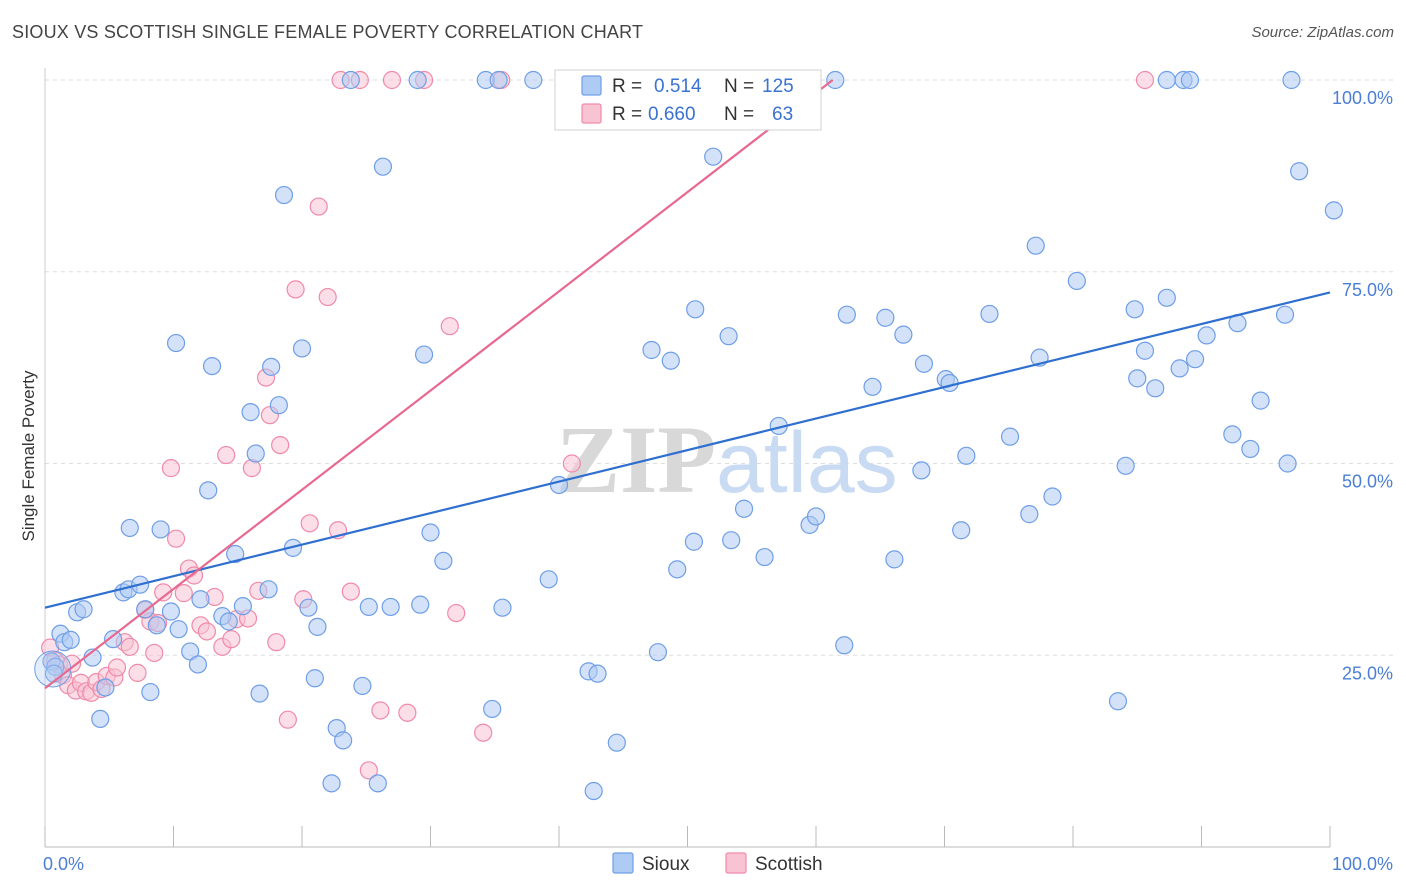 This screenshot has width=1406, height=892. Describe the element at coordinates (739, 86) in the screenshot. I see `legend-n-label-sioux: N =` at that location.